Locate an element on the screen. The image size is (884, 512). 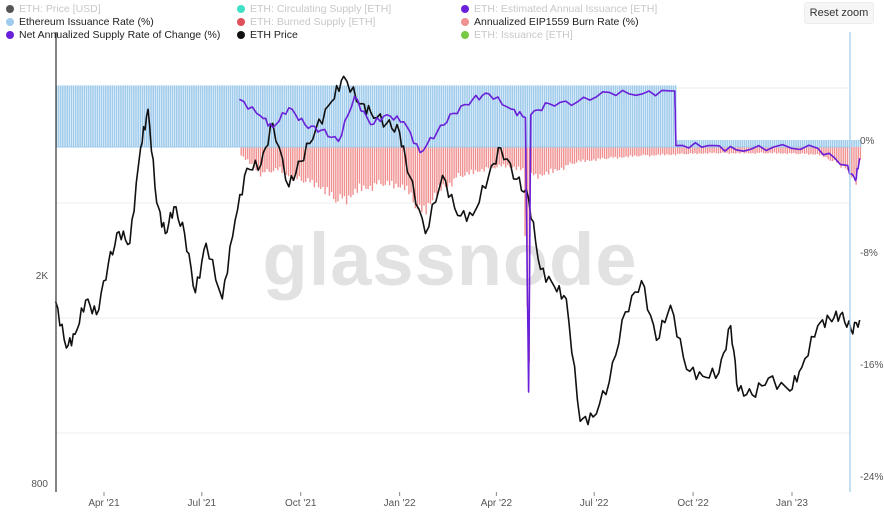
legend-item: Annualized EIP1559 Burn Rate (%) is located at coordinates (550, 22).